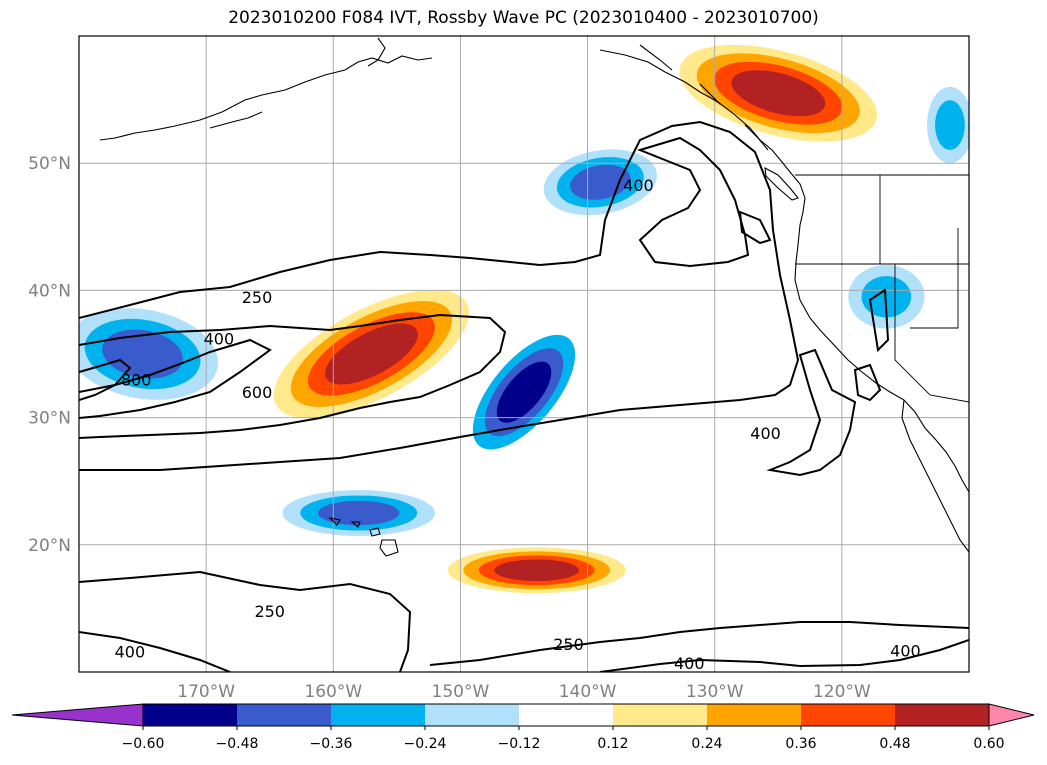 The width and height of the screenshot is (1047, 765). I want to click on colorbar-outline, so click(566, 715).